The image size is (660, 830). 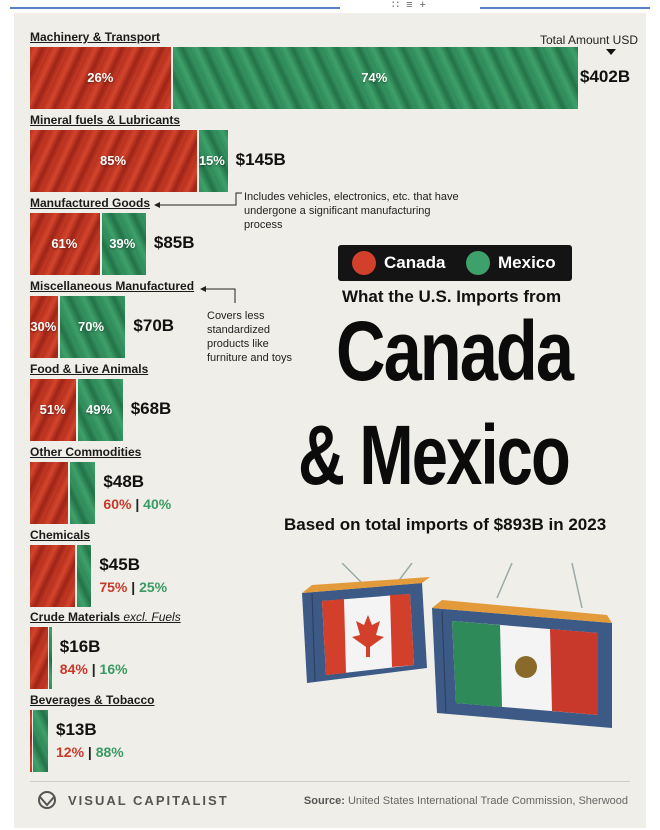 I want to click on maple-leaf-icon, so click(x=368, y=636).